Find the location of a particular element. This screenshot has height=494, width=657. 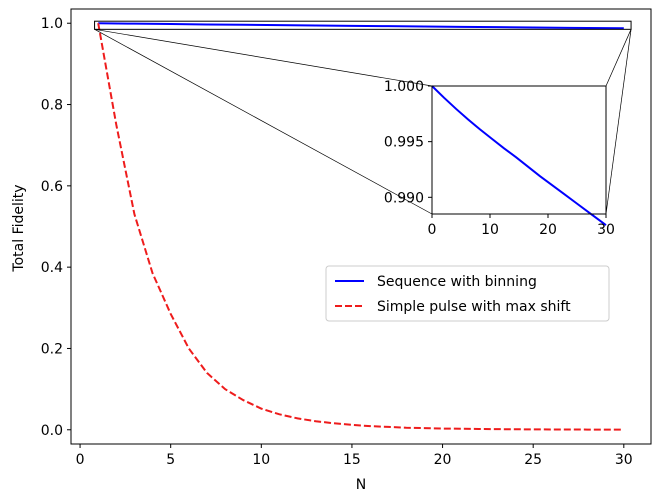

zoom-indicator-box is located at coordinates (363, 25).